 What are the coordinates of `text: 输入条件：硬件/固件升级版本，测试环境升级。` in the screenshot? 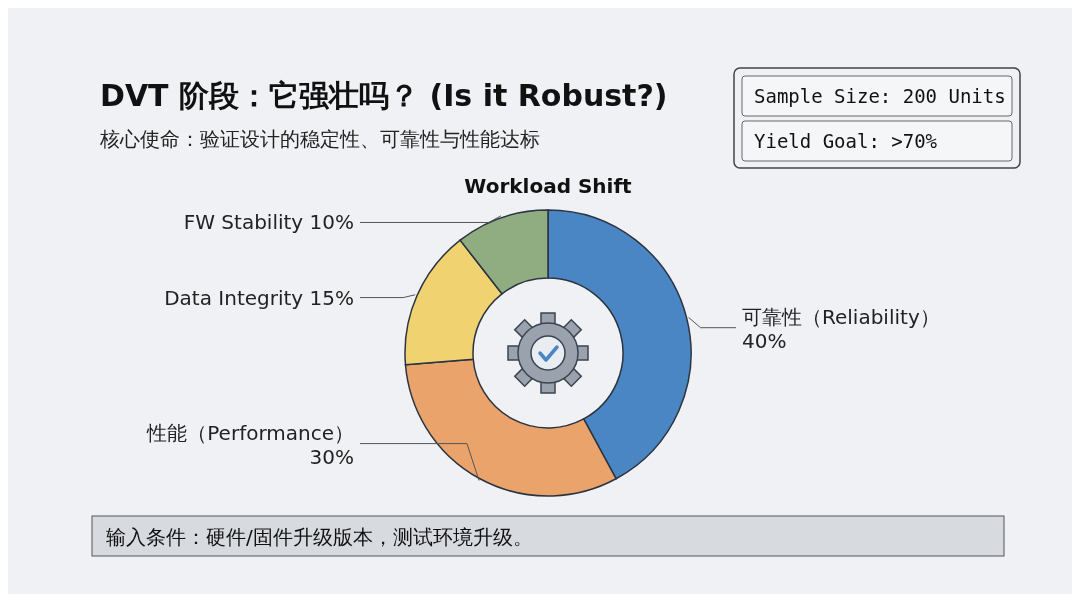 It's located at (319, 537).